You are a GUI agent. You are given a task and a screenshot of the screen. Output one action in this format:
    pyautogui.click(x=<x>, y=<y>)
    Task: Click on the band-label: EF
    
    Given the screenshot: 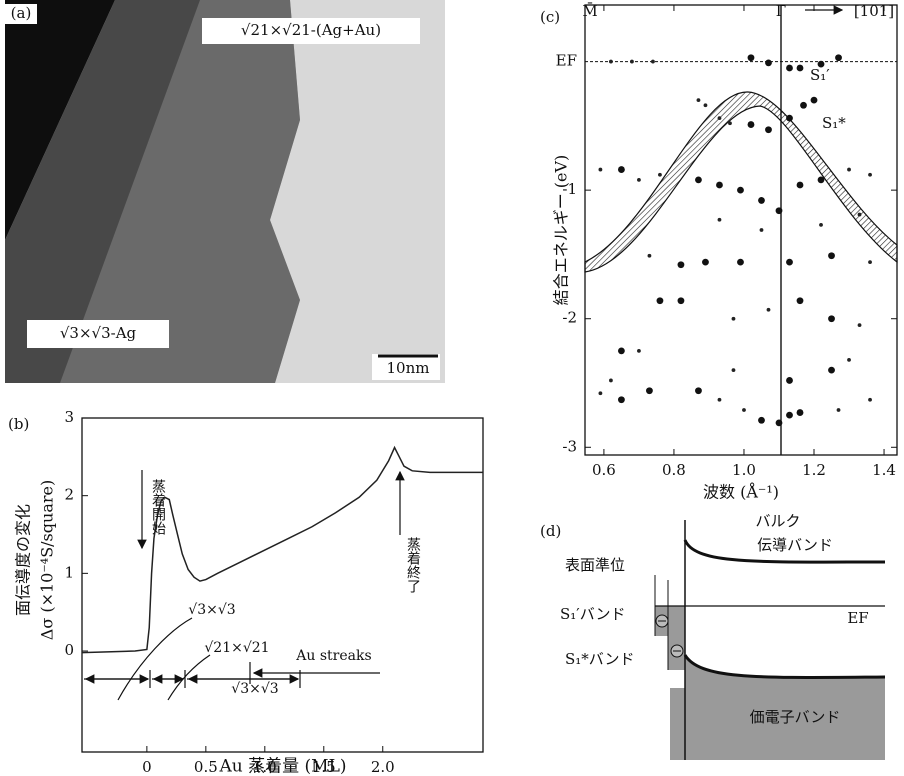 What is the action you would take?
    pyautogui.click(x=857, y=618)
    